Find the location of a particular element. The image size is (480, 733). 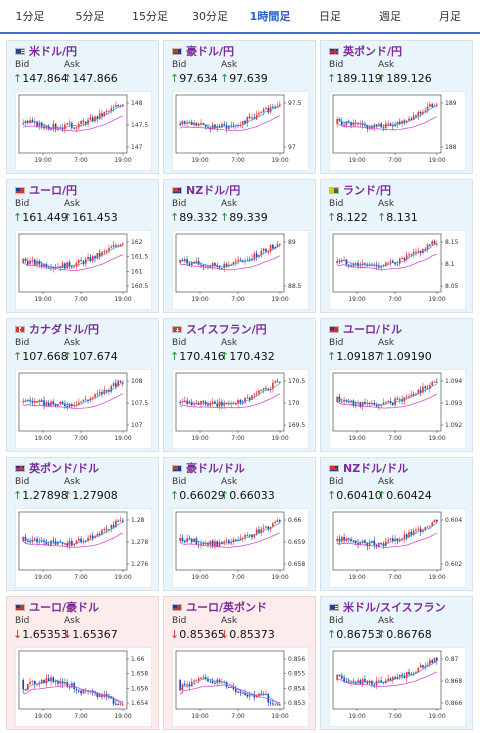

pair-name: カナダドル/円 is located at coordinates (64, 329).